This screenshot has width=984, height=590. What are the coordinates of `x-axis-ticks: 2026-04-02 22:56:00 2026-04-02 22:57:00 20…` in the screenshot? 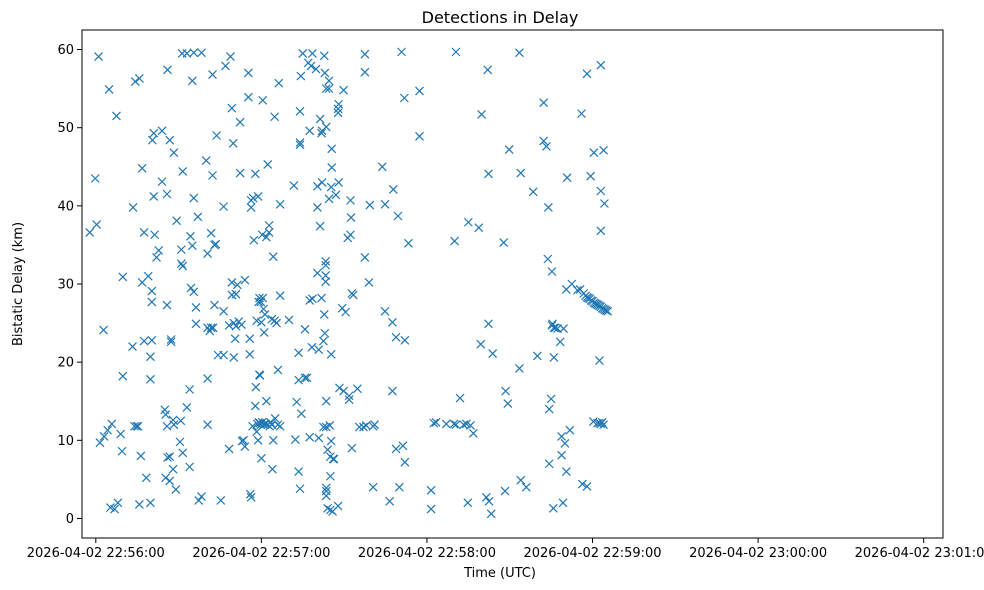 It's located at (505, 549).